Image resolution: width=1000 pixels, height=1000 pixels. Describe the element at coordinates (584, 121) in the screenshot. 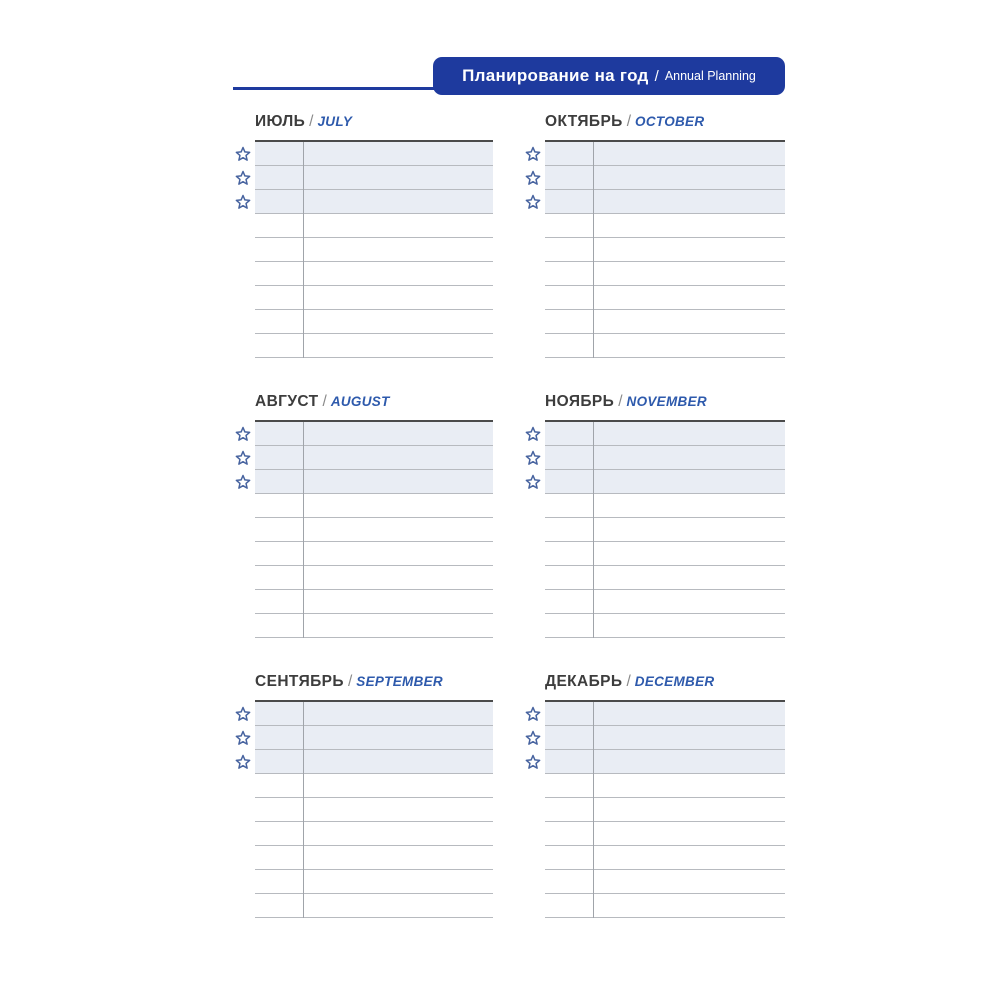

I see `month-name-ru: ОКТЯБРЬ` at that location.